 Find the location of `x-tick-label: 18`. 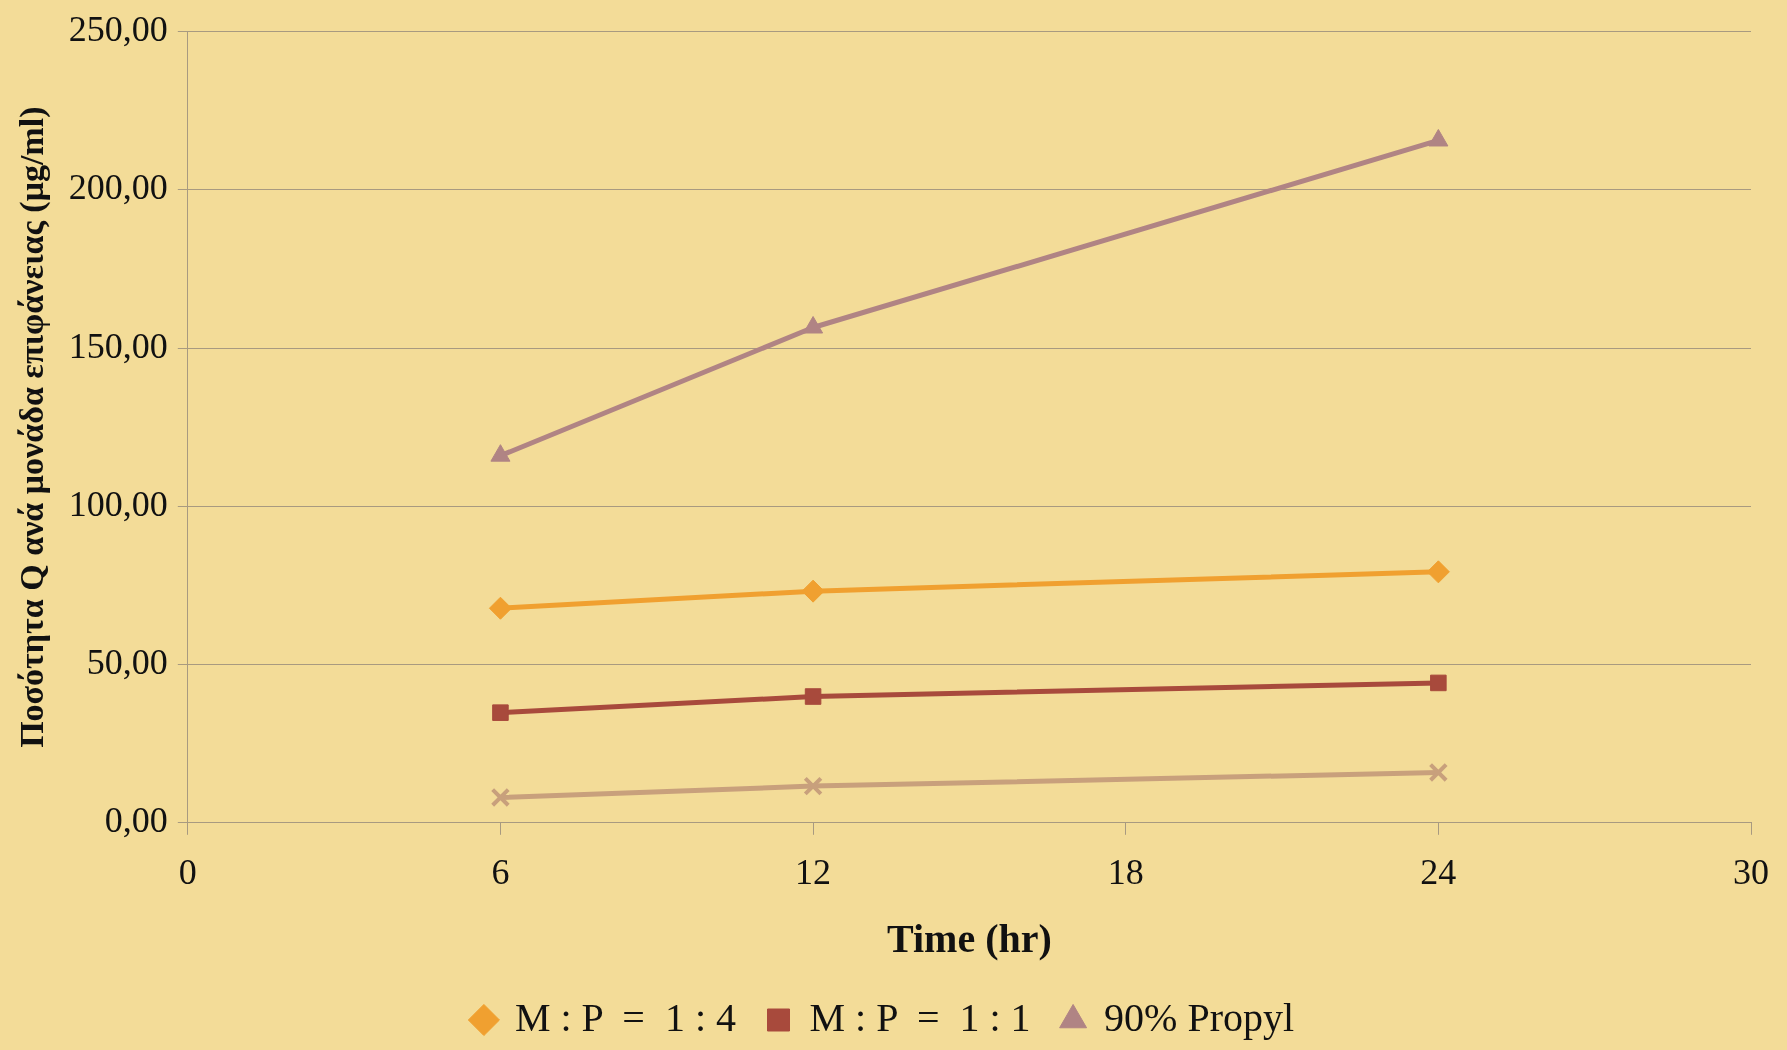

x-tick-label: 18 is located at coordinates (1125, 871).